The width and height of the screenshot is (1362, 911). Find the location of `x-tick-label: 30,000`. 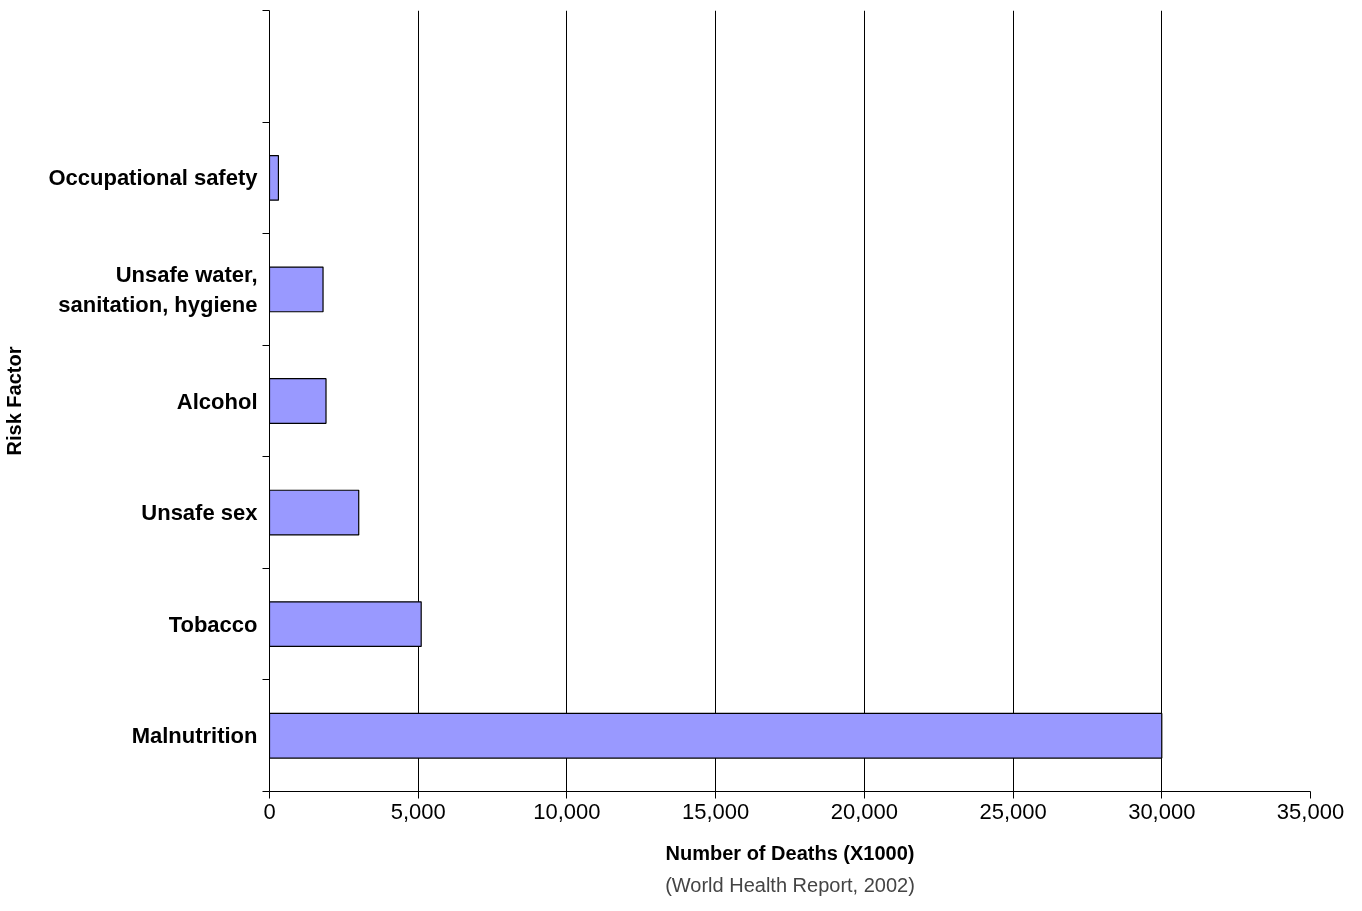

x-tick-label: 30,000 is located at coordinates (1162, 811).